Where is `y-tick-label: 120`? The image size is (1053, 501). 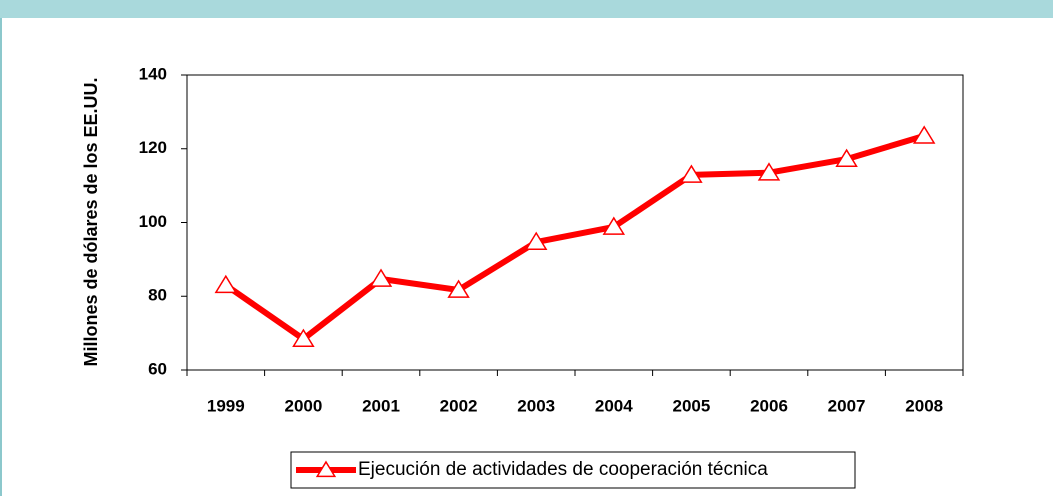
y-tick-label: 120 is located at coordinates (153, 147).